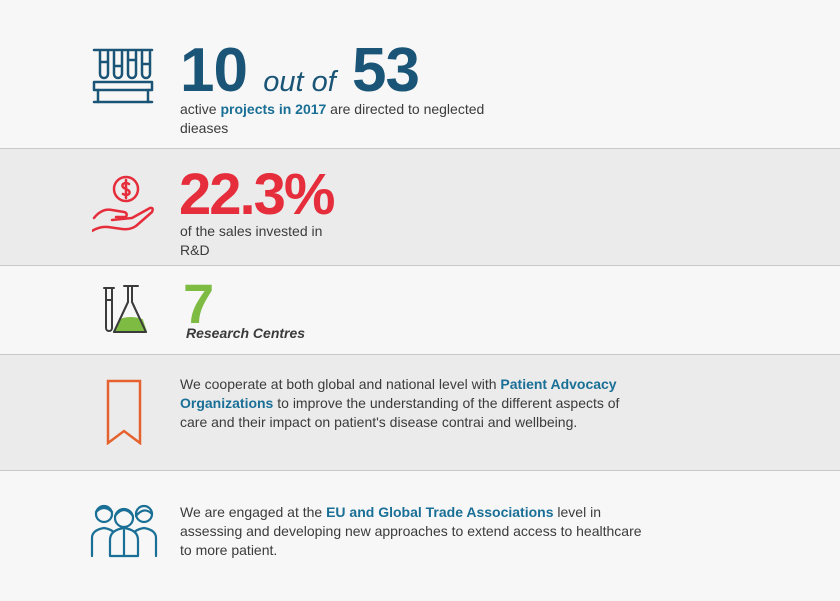  What do you see at coordinates (420, 310) in the screenshot?
I see `stat-band-research` at bounding box center [420, 310].